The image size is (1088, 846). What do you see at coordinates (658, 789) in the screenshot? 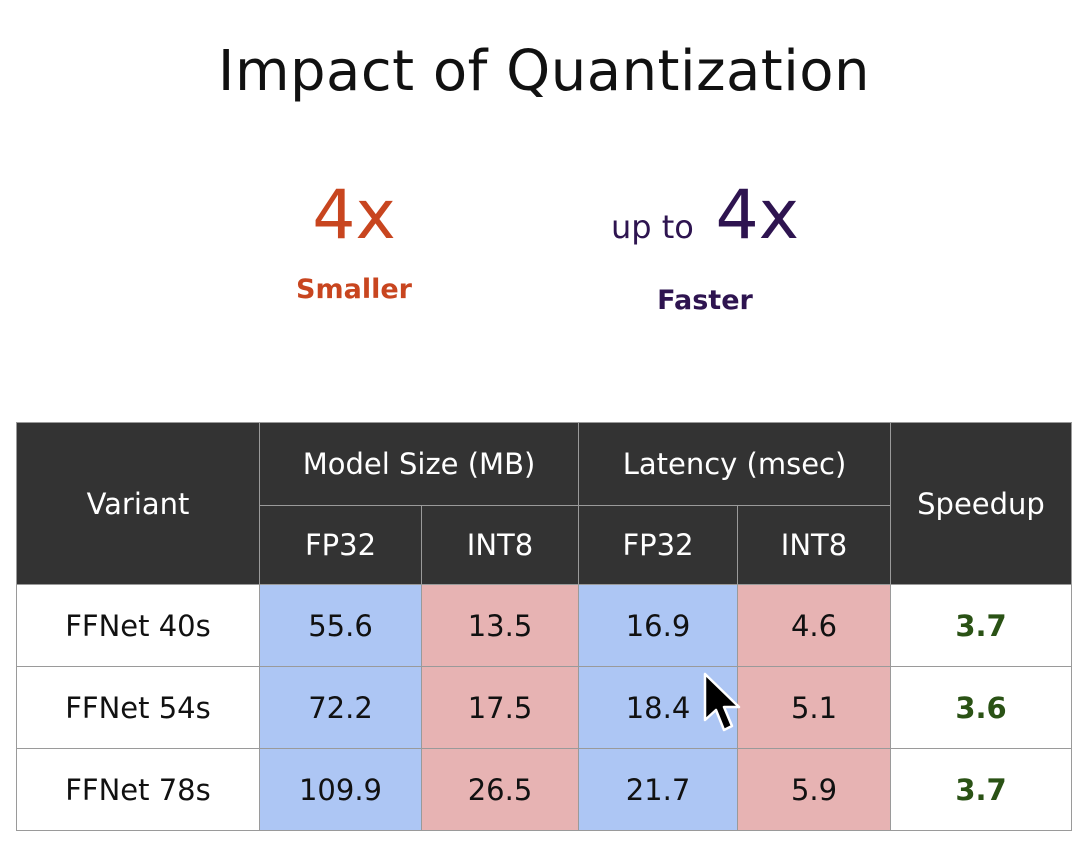
I see `latency-fp32-cell: 21.7` at bounding box center [658, 789].